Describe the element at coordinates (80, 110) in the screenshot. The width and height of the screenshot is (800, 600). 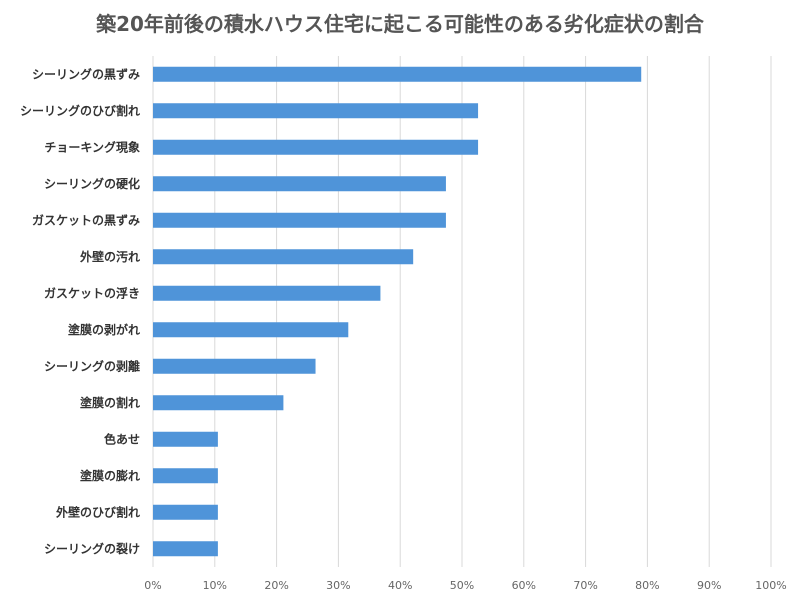
I see `category-label: シーリングのひび割れ` at that location.